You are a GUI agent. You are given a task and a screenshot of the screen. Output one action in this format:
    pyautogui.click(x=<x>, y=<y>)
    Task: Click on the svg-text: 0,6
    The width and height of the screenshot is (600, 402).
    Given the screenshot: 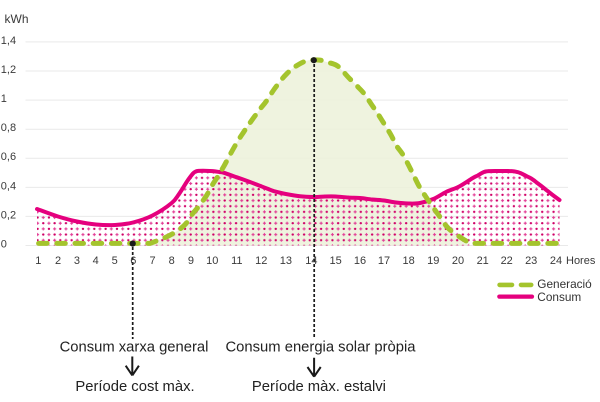 What is the action you would take?
    pyautogui.click(x=8, y=157)
    